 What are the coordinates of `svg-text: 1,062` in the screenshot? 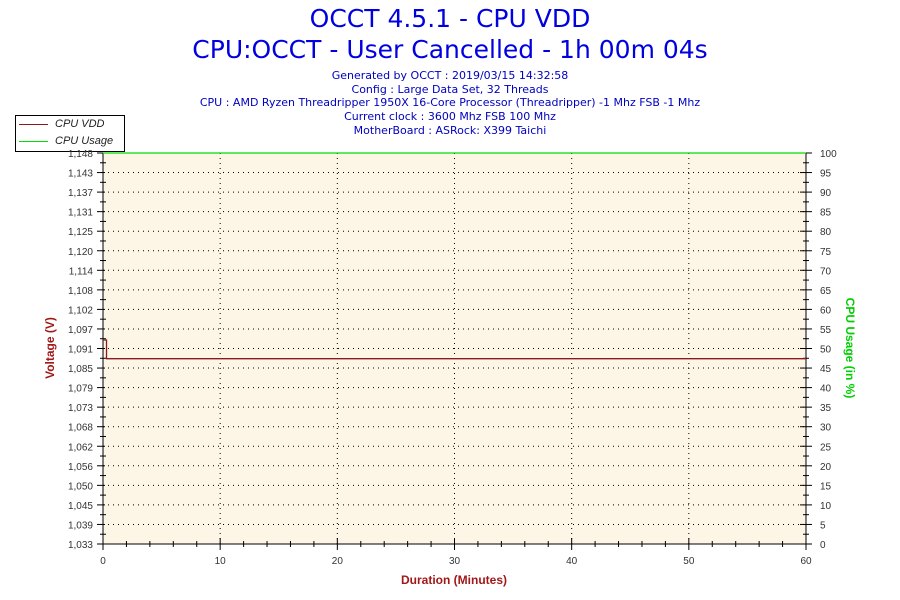 It's located at (80, 447).